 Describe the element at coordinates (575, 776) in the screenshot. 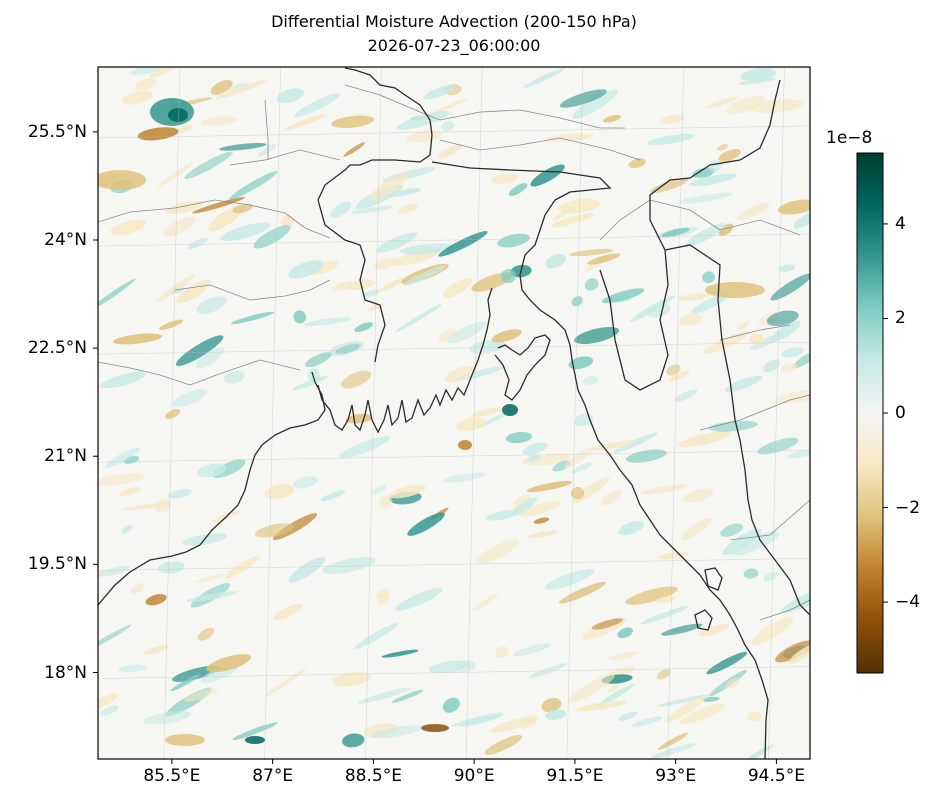

I see `lon-tick-label: 91.5°E` at that location.